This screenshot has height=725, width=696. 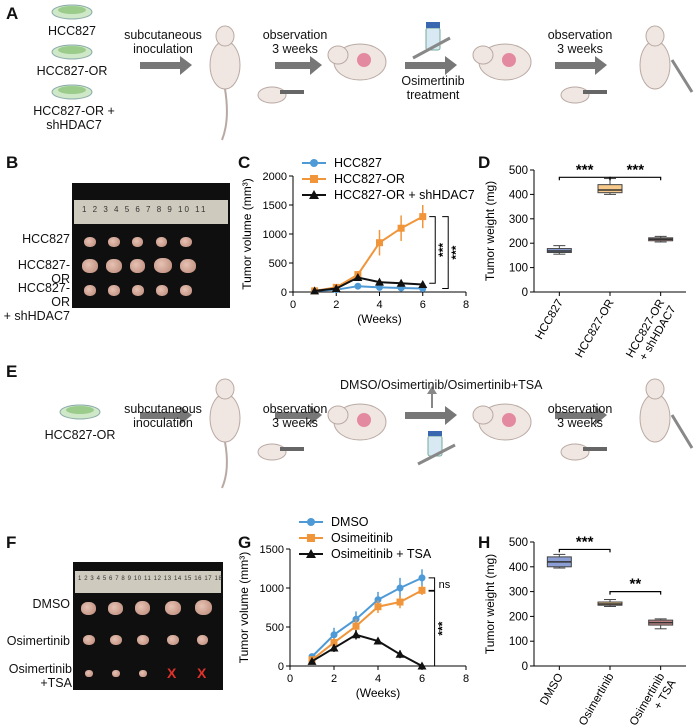 What do you see at coordinates (441, 385) in the screenshot?
I see `treatment-label-e: DMSO/Osimertinib/Osimertinib+TSA` at bounding box center [441, 385].